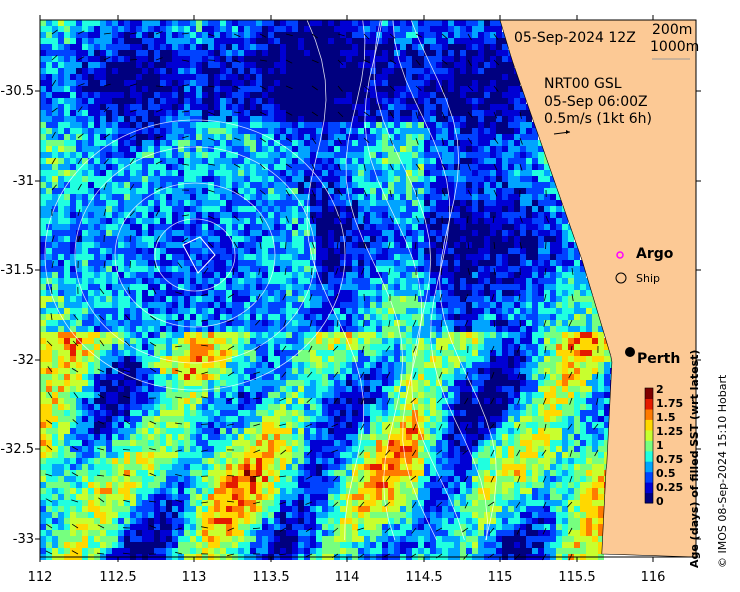 This screenshot has width=740, height=592. Describe the element at coordinates (666, 417) in the screenshot. I see `colorbar-tick-label: 1.5` at that location.